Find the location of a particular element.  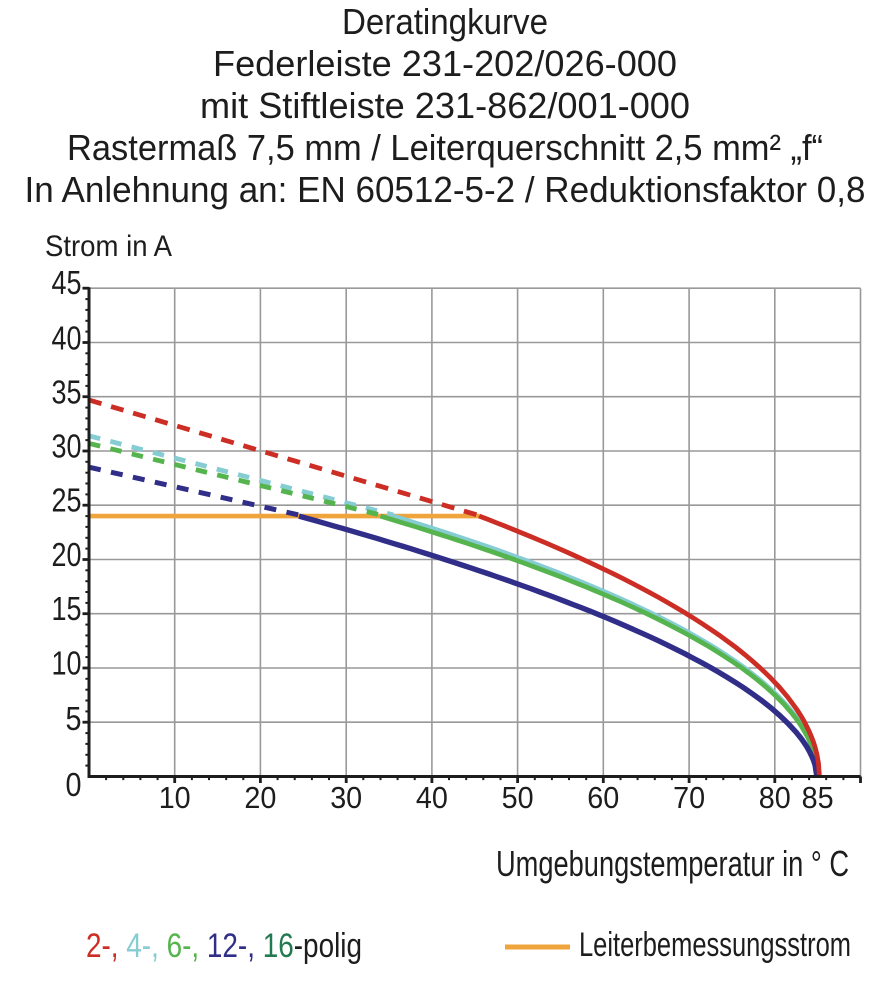

svg-text: 45 is located at coordinates (67, 282).